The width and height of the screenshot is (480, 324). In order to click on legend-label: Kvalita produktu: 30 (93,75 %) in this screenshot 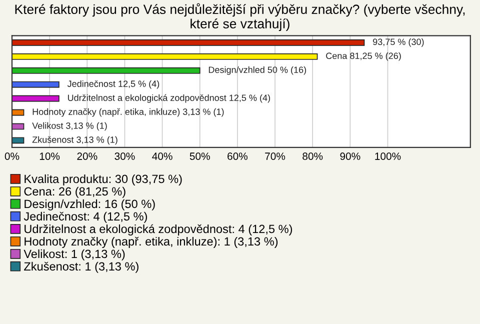, I will do `click(103, 180)`.